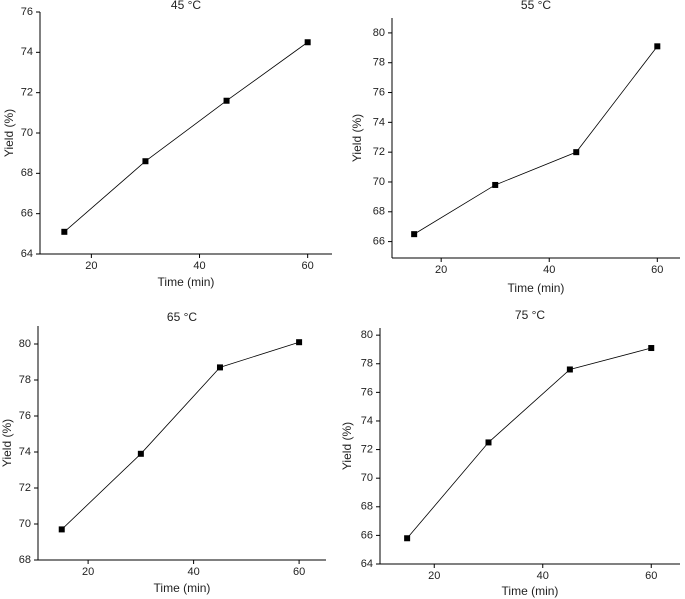 Image resolution: width=685 pixels, height=599 pixels. I want to click on chart-title: 75 °C, so click(530, 315).